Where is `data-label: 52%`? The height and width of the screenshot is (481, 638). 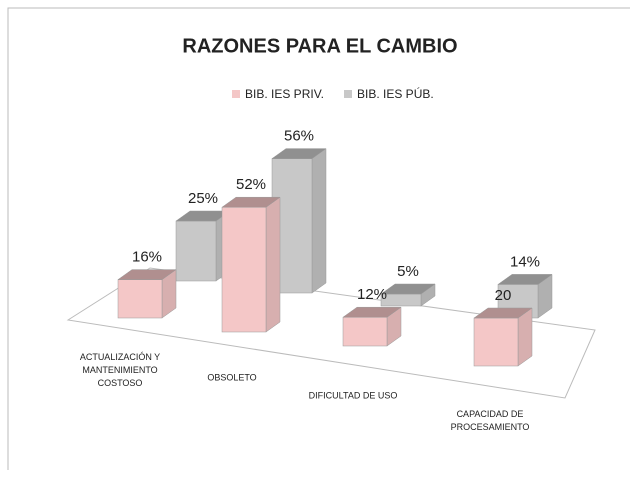 data-label: 52% is located at coordinates (251, 184).